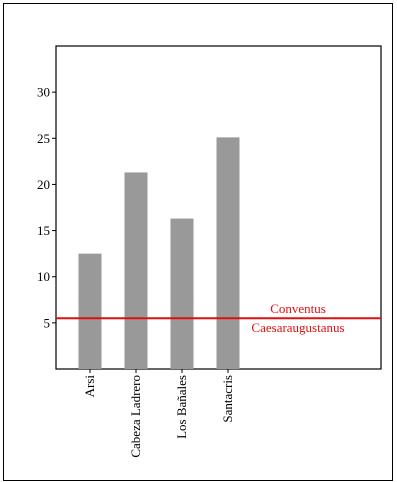 Image resolution: width=397 pixels, height=482 pixels. I want to click on y-axis: 5 10 15 20 25 30, so click(46, 207).